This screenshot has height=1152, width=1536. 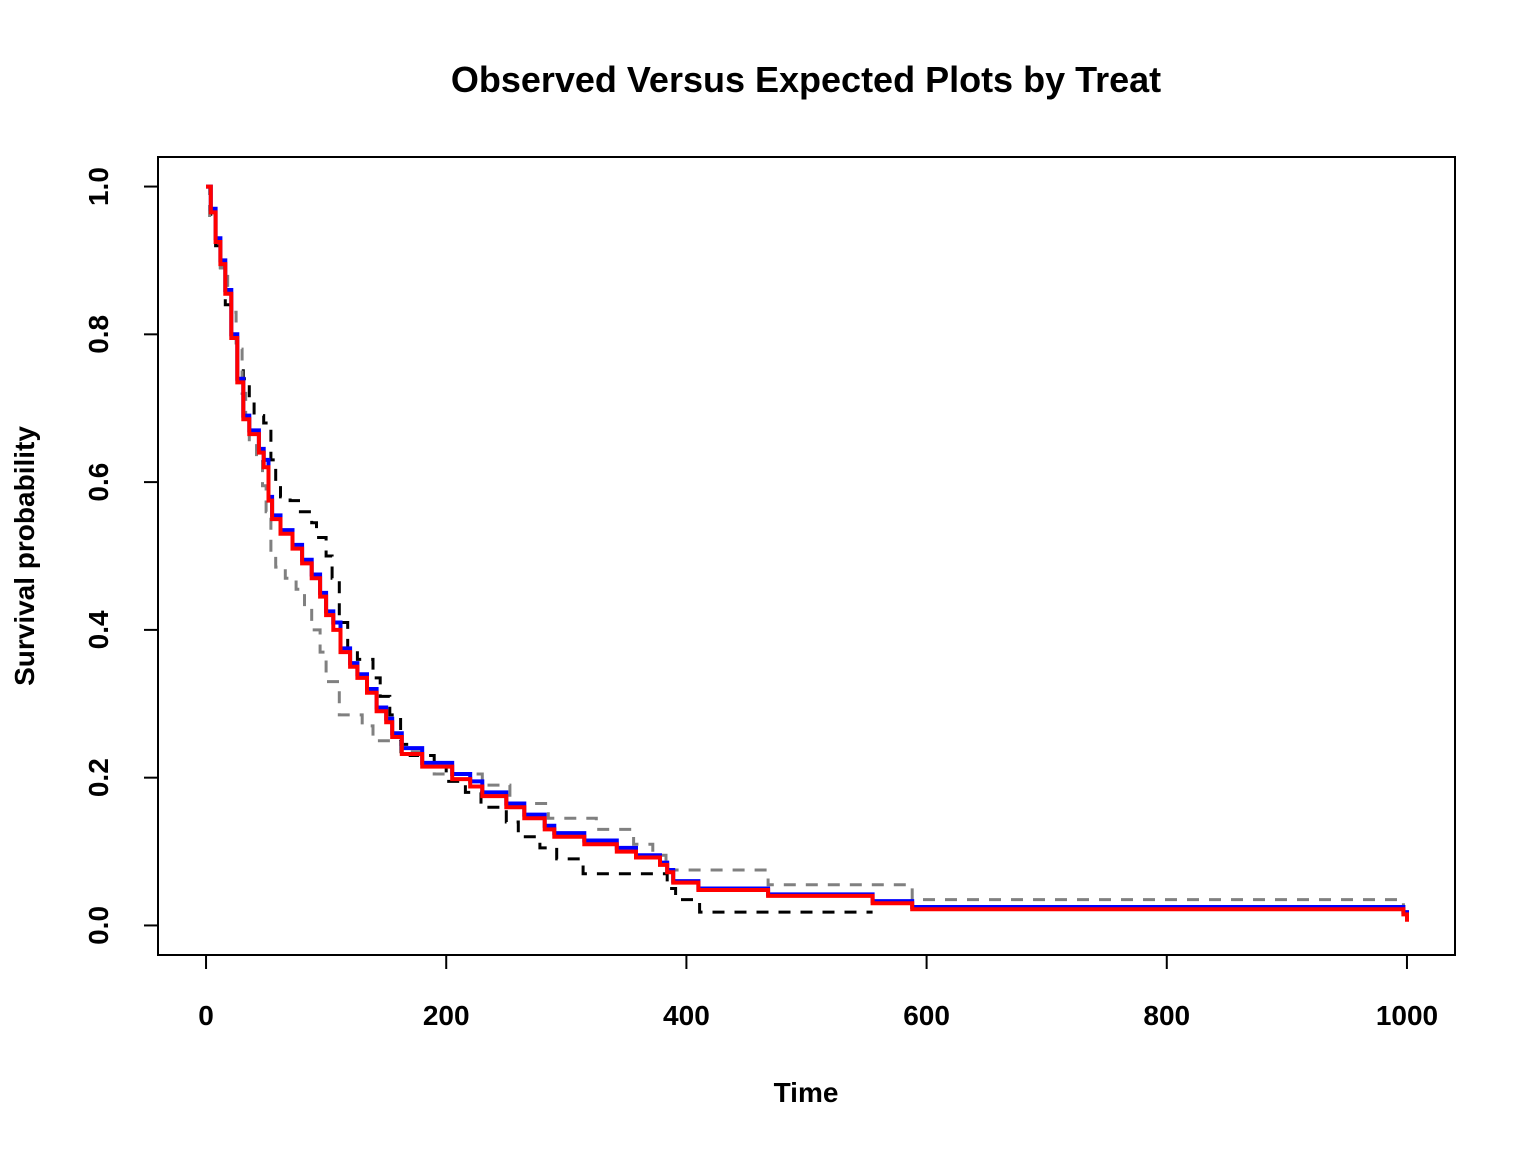 What do you see at coordinates (98, 925) in the screenshot?
I see `y-tick-label: 0.0` at bounding box center [98, 925].